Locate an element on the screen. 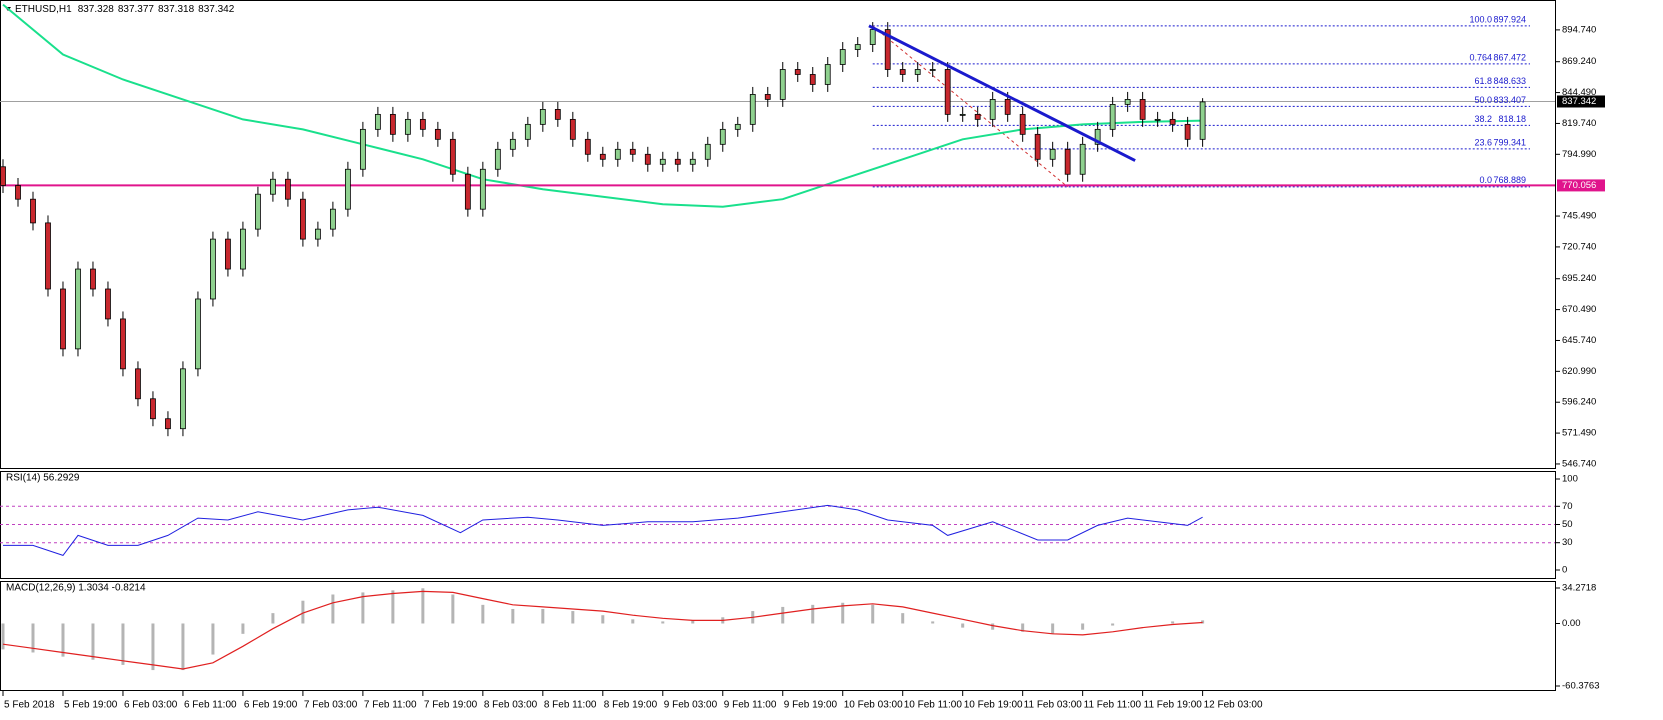  fib-price: 799.341 is located at coordinates (1509, 142).